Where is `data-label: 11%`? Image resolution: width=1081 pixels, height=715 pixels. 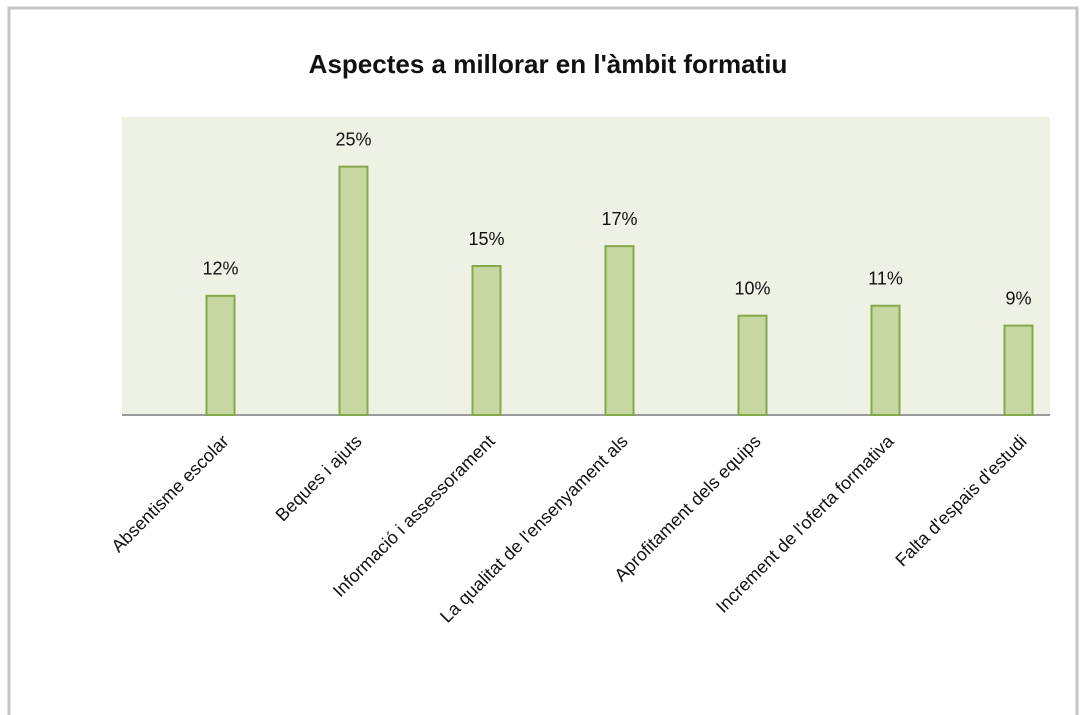
data-label: 11% is located at coordinates (885, 278).